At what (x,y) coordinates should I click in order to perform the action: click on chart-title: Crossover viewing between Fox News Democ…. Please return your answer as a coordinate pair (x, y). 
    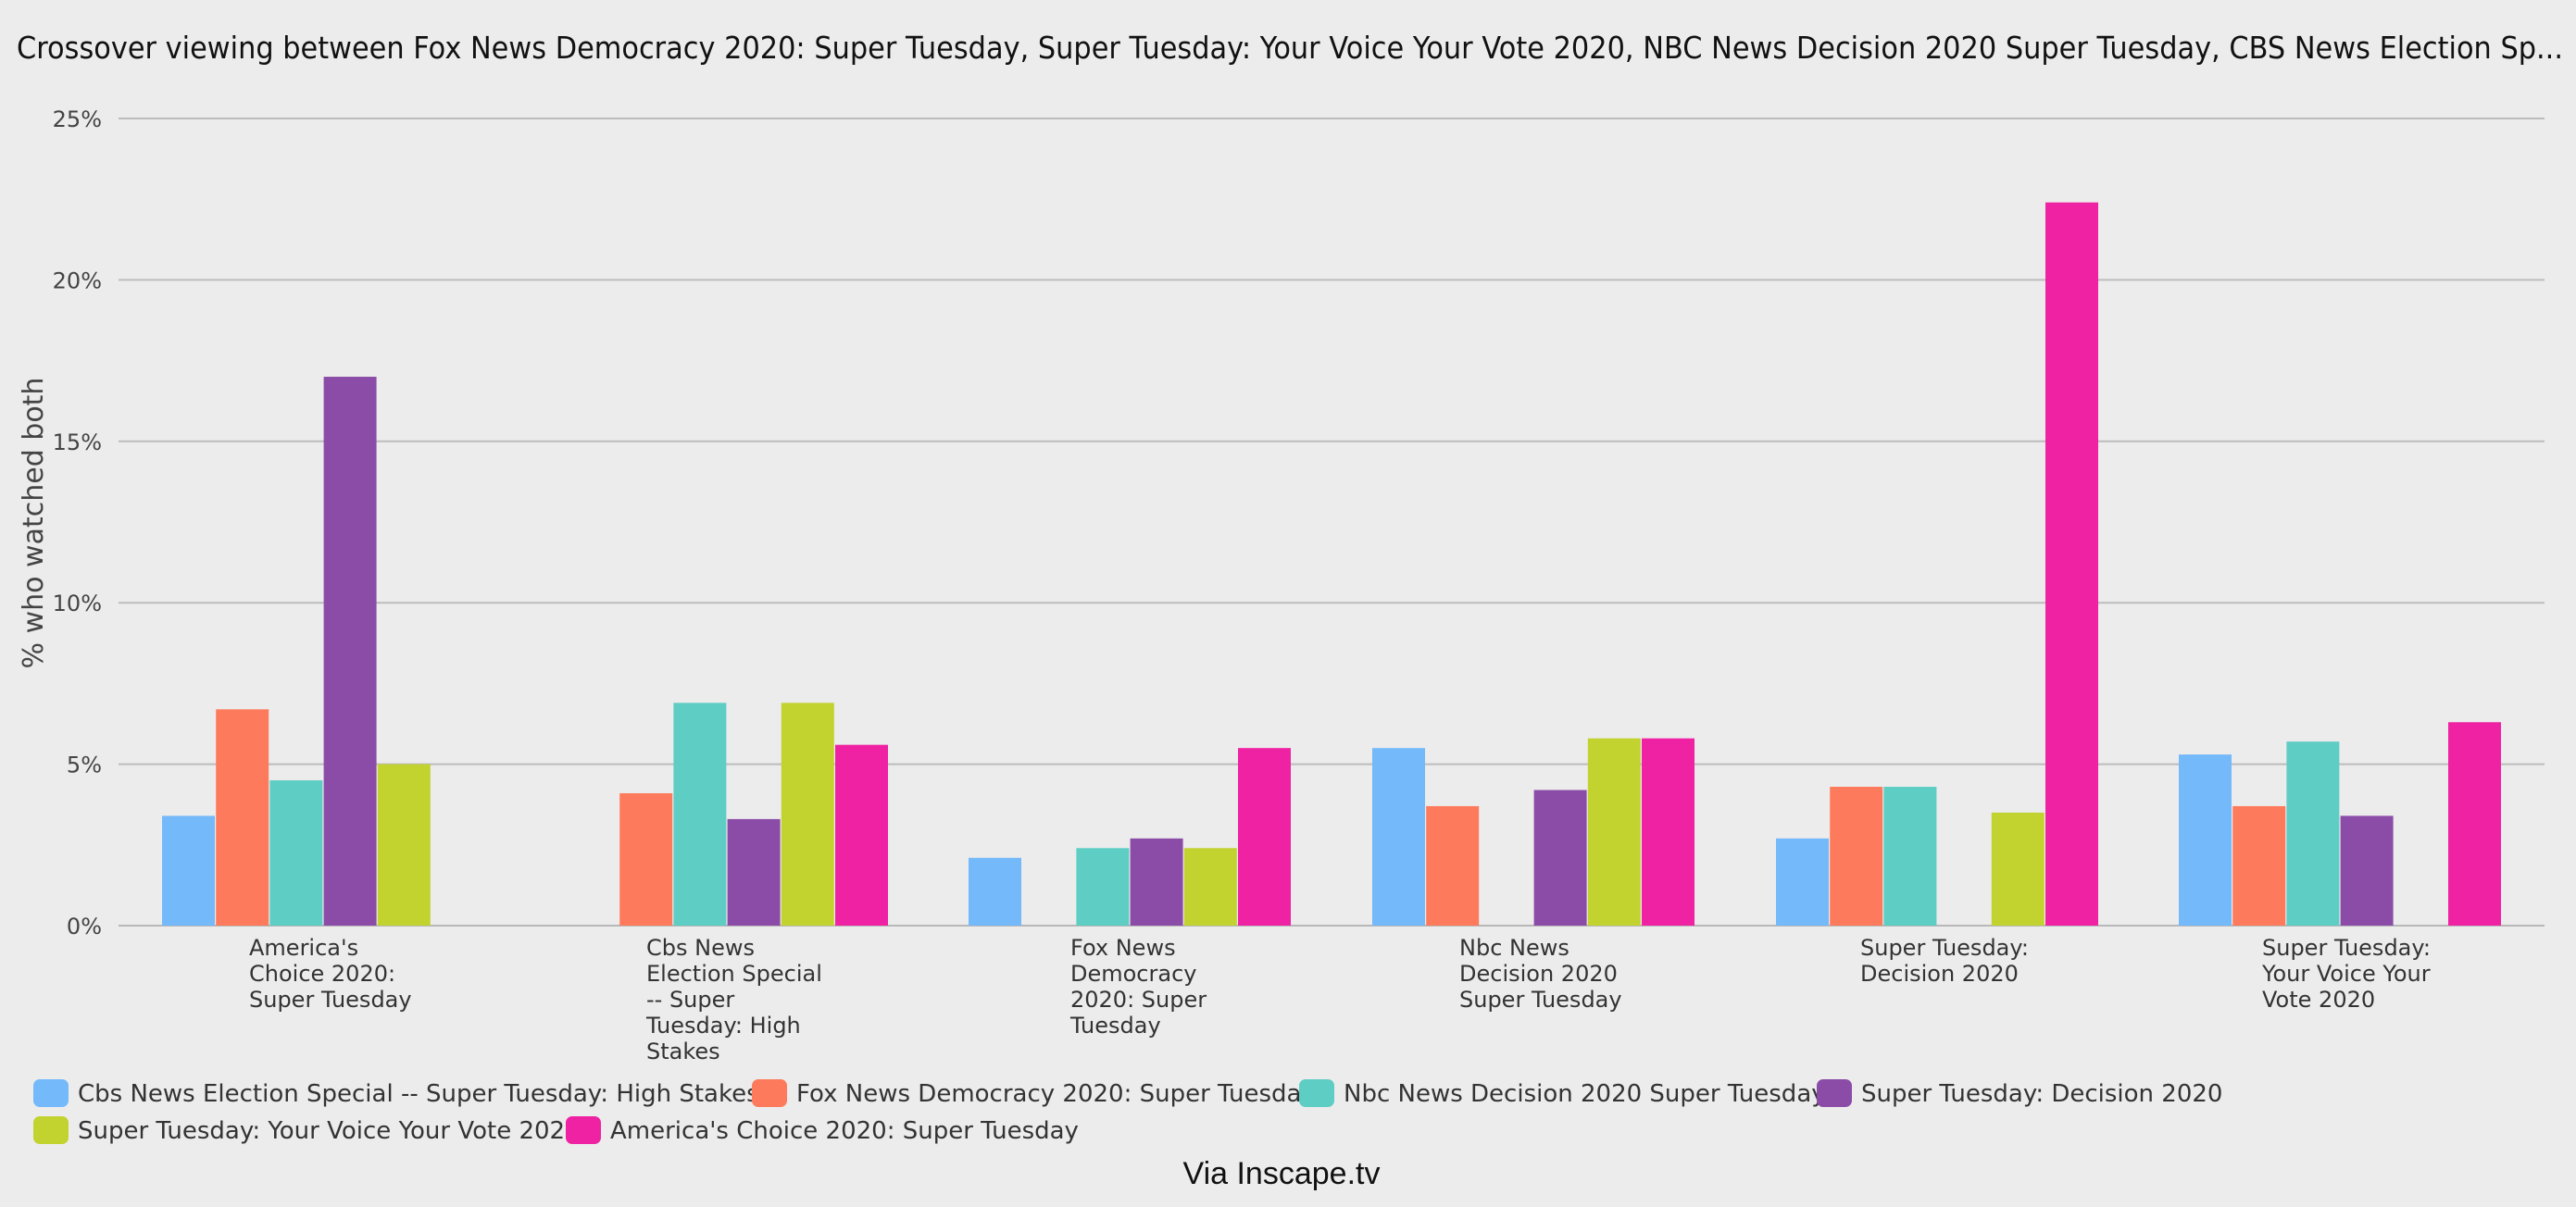
    Looking at the image, I should click on (1290, 48).